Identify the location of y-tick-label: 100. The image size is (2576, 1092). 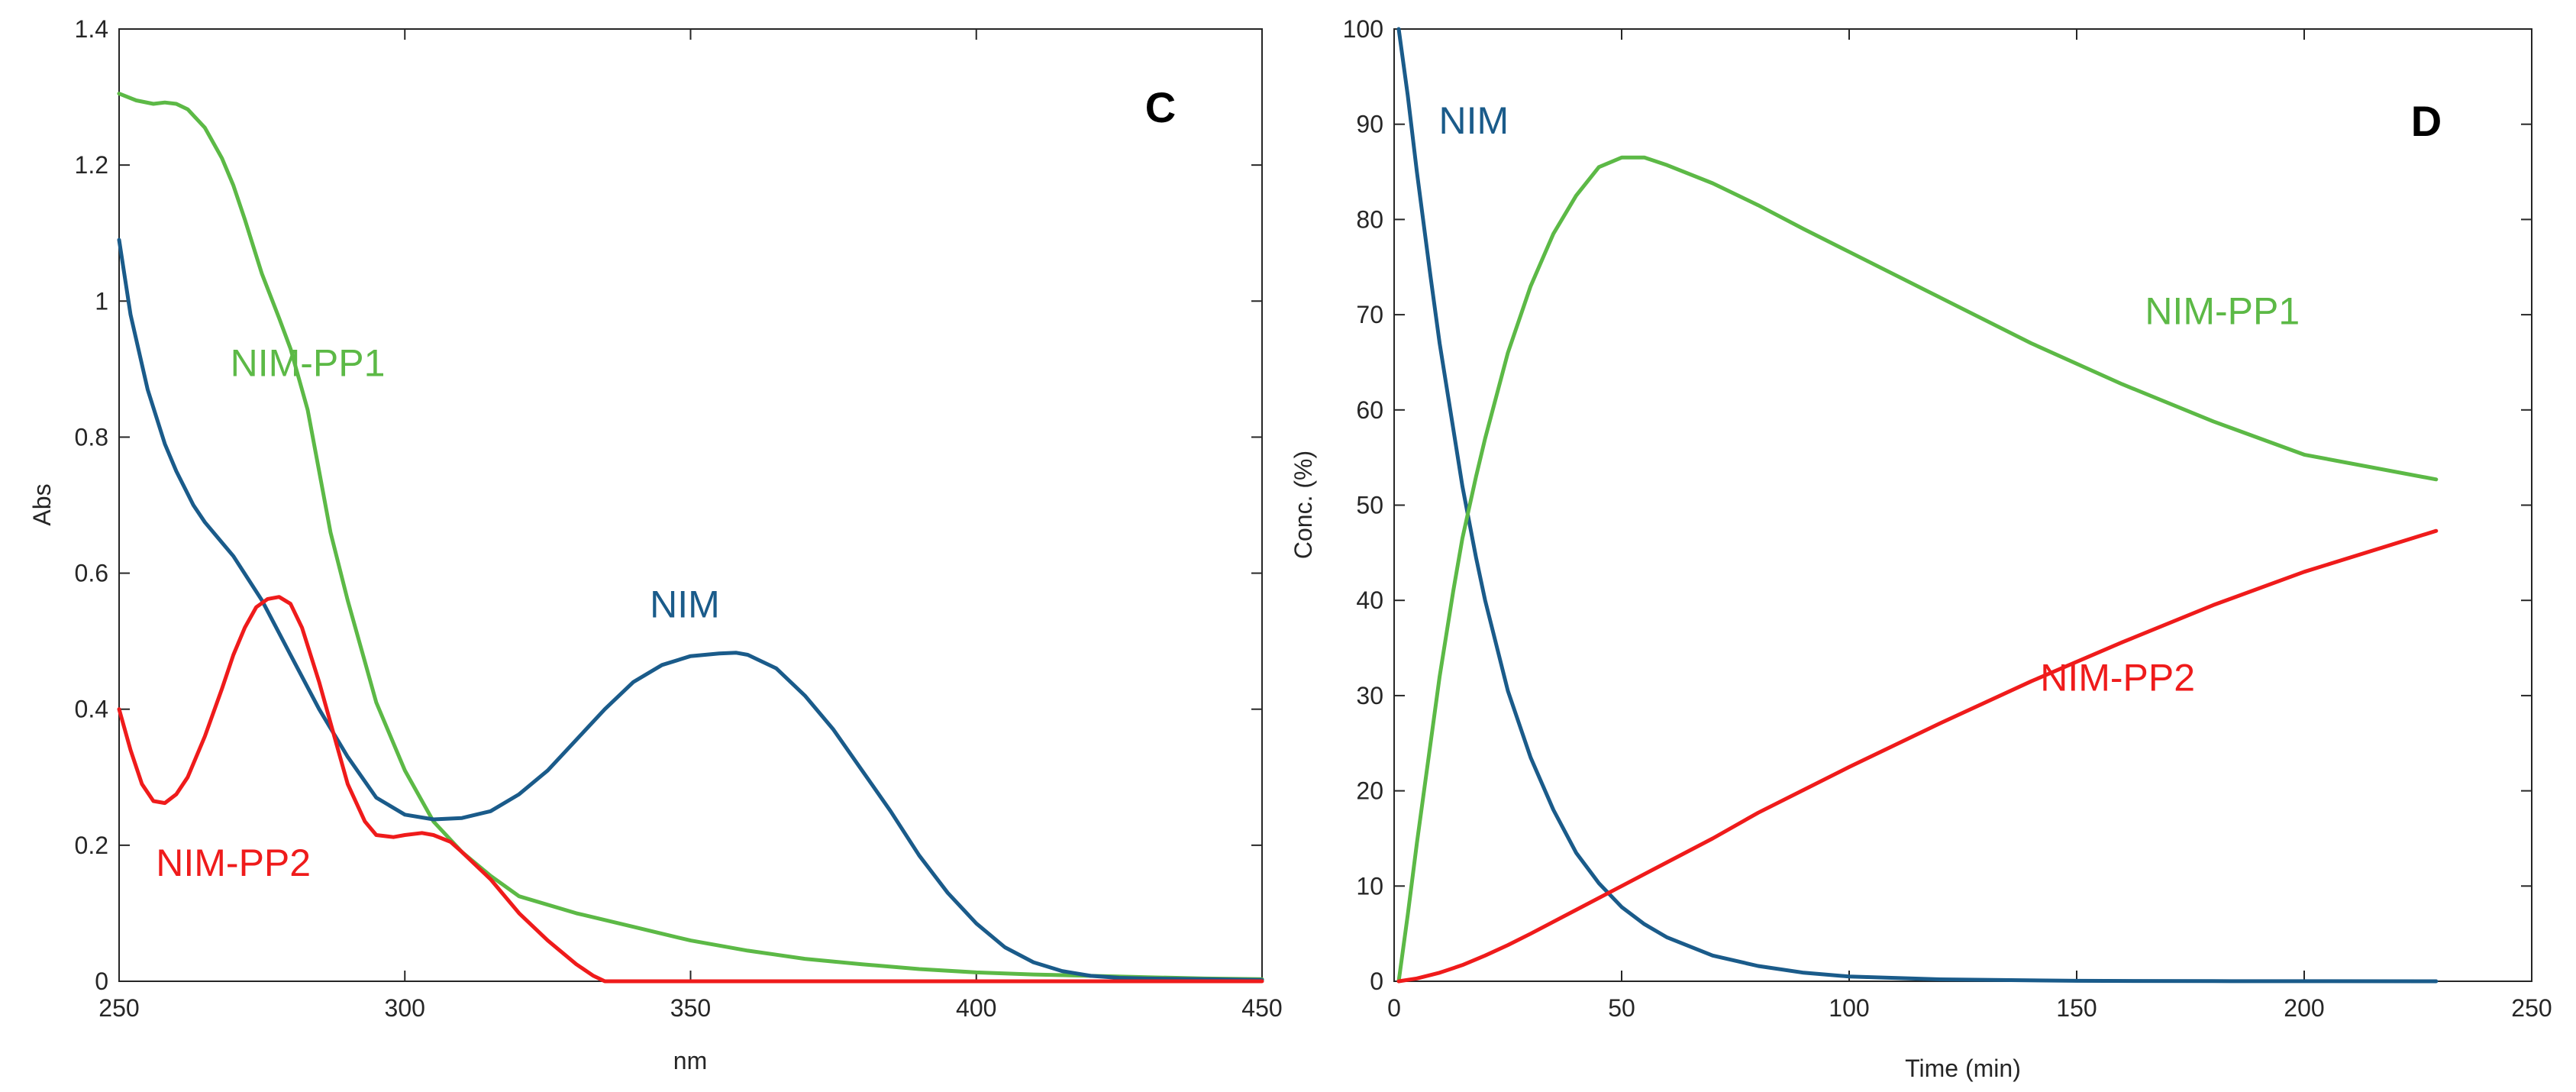
(1363, 29).